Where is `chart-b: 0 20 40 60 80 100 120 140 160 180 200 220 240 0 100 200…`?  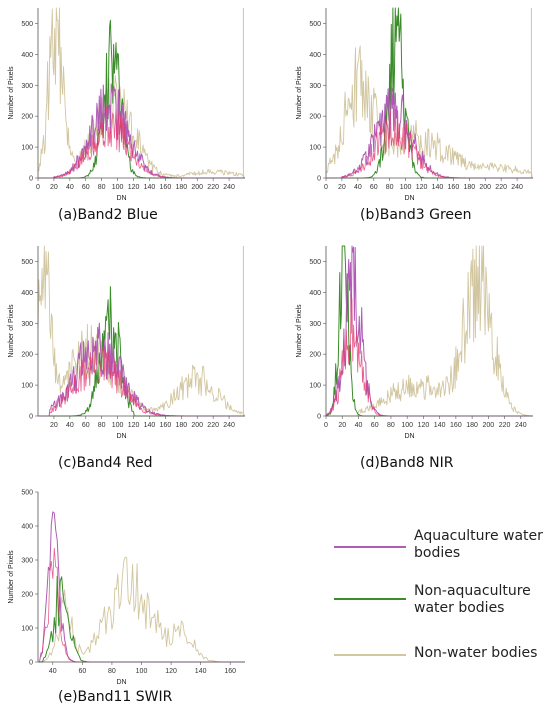
chart-b: 0 20 40 60 80 100 120 140 160 180 200 220 240 0 100 200… is located at coordinates (414, 104).